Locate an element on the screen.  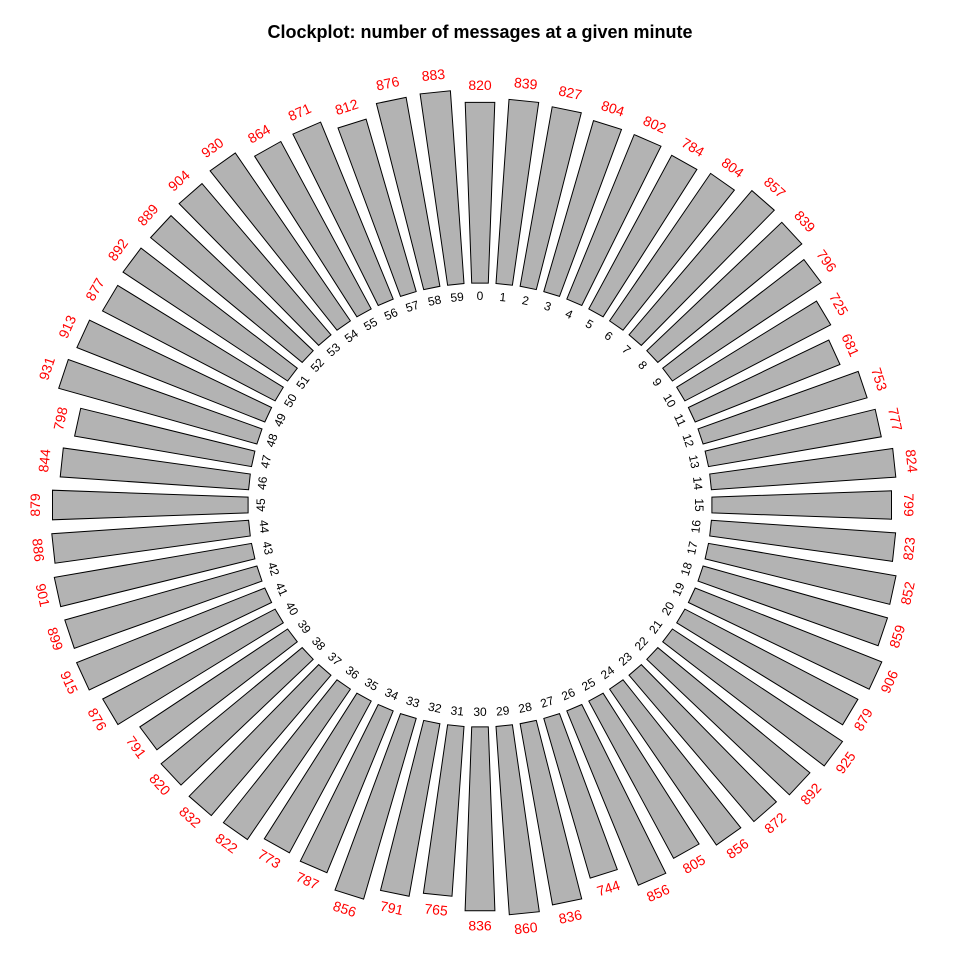
minute-label: 27 is located at coordinates (547, 702).